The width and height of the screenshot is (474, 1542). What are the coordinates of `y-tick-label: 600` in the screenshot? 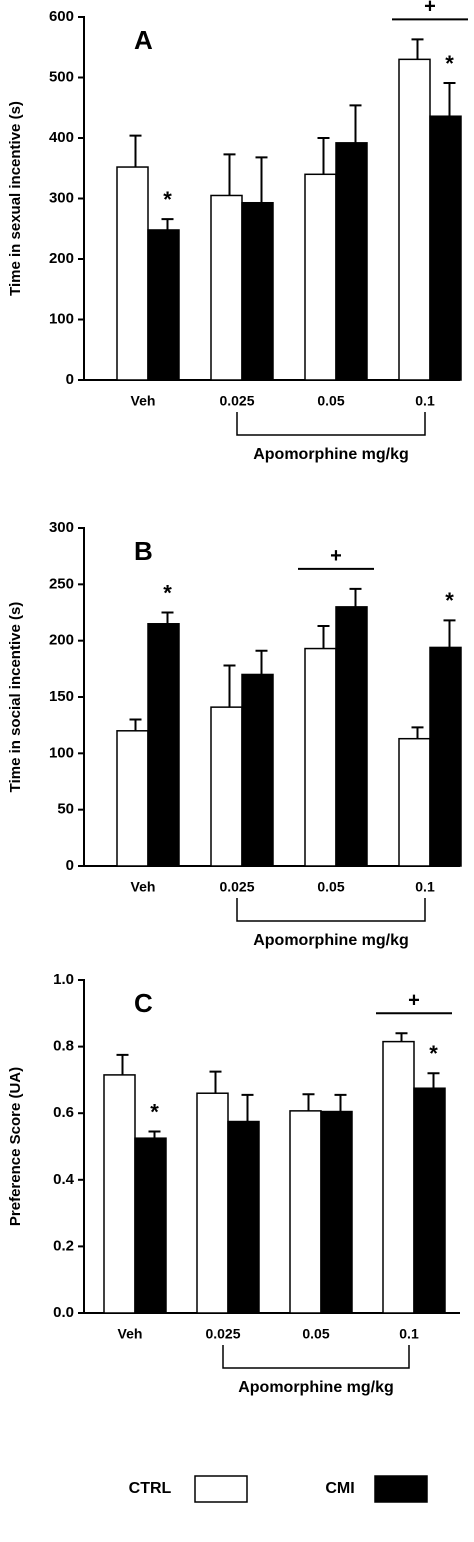 It's located at (61, 16).